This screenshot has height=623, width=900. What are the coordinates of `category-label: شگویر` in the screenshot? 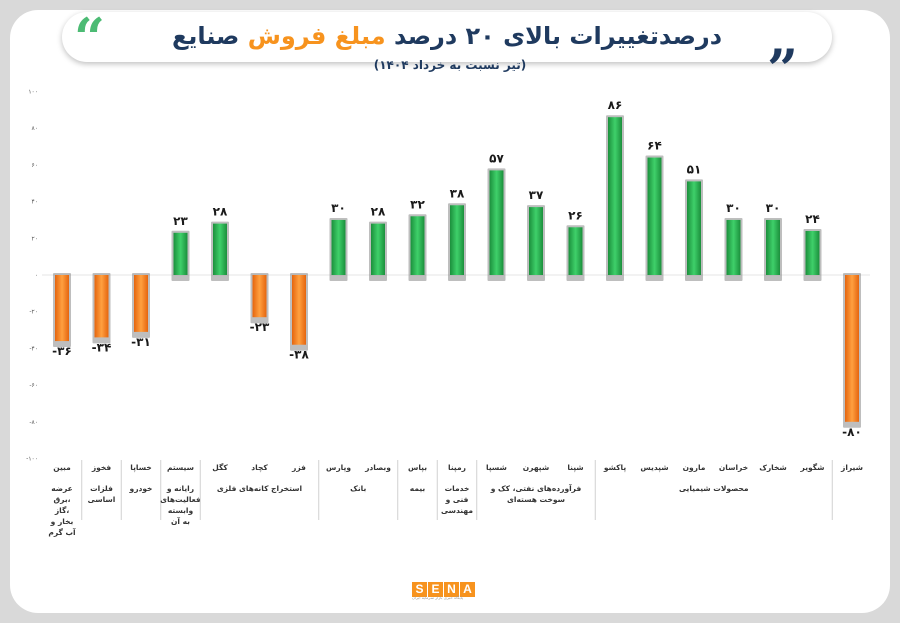 It's located at (812, 467).